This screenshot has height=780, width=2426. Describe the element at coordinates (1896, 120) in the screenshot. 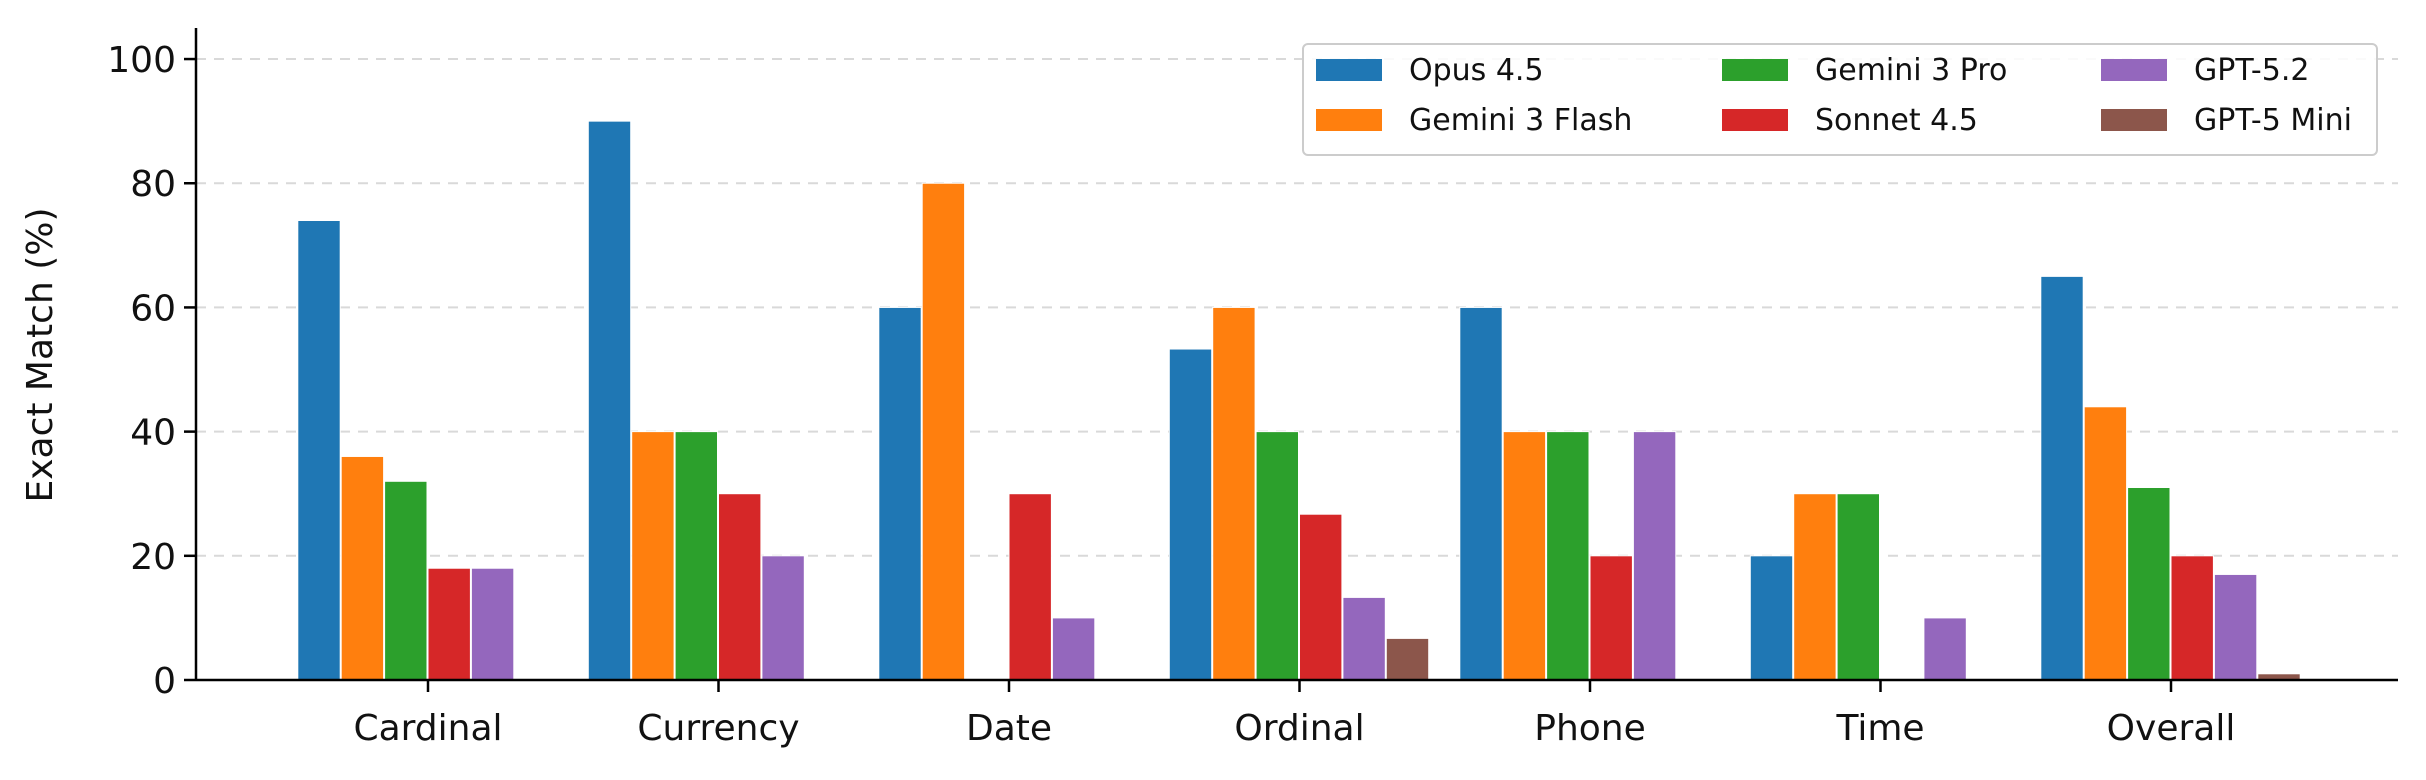

I see `legend-label: Sonnet 4.5` at that location.